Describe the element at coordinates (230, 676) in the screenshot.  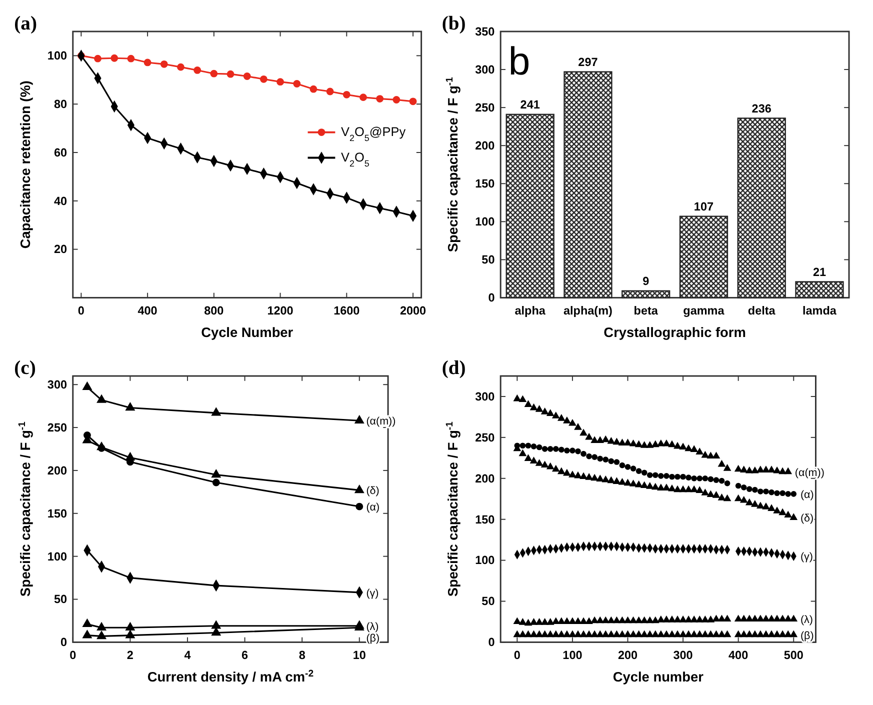
I see `x-axis-title: Current density / mA cm$^{-2}$` at that location.